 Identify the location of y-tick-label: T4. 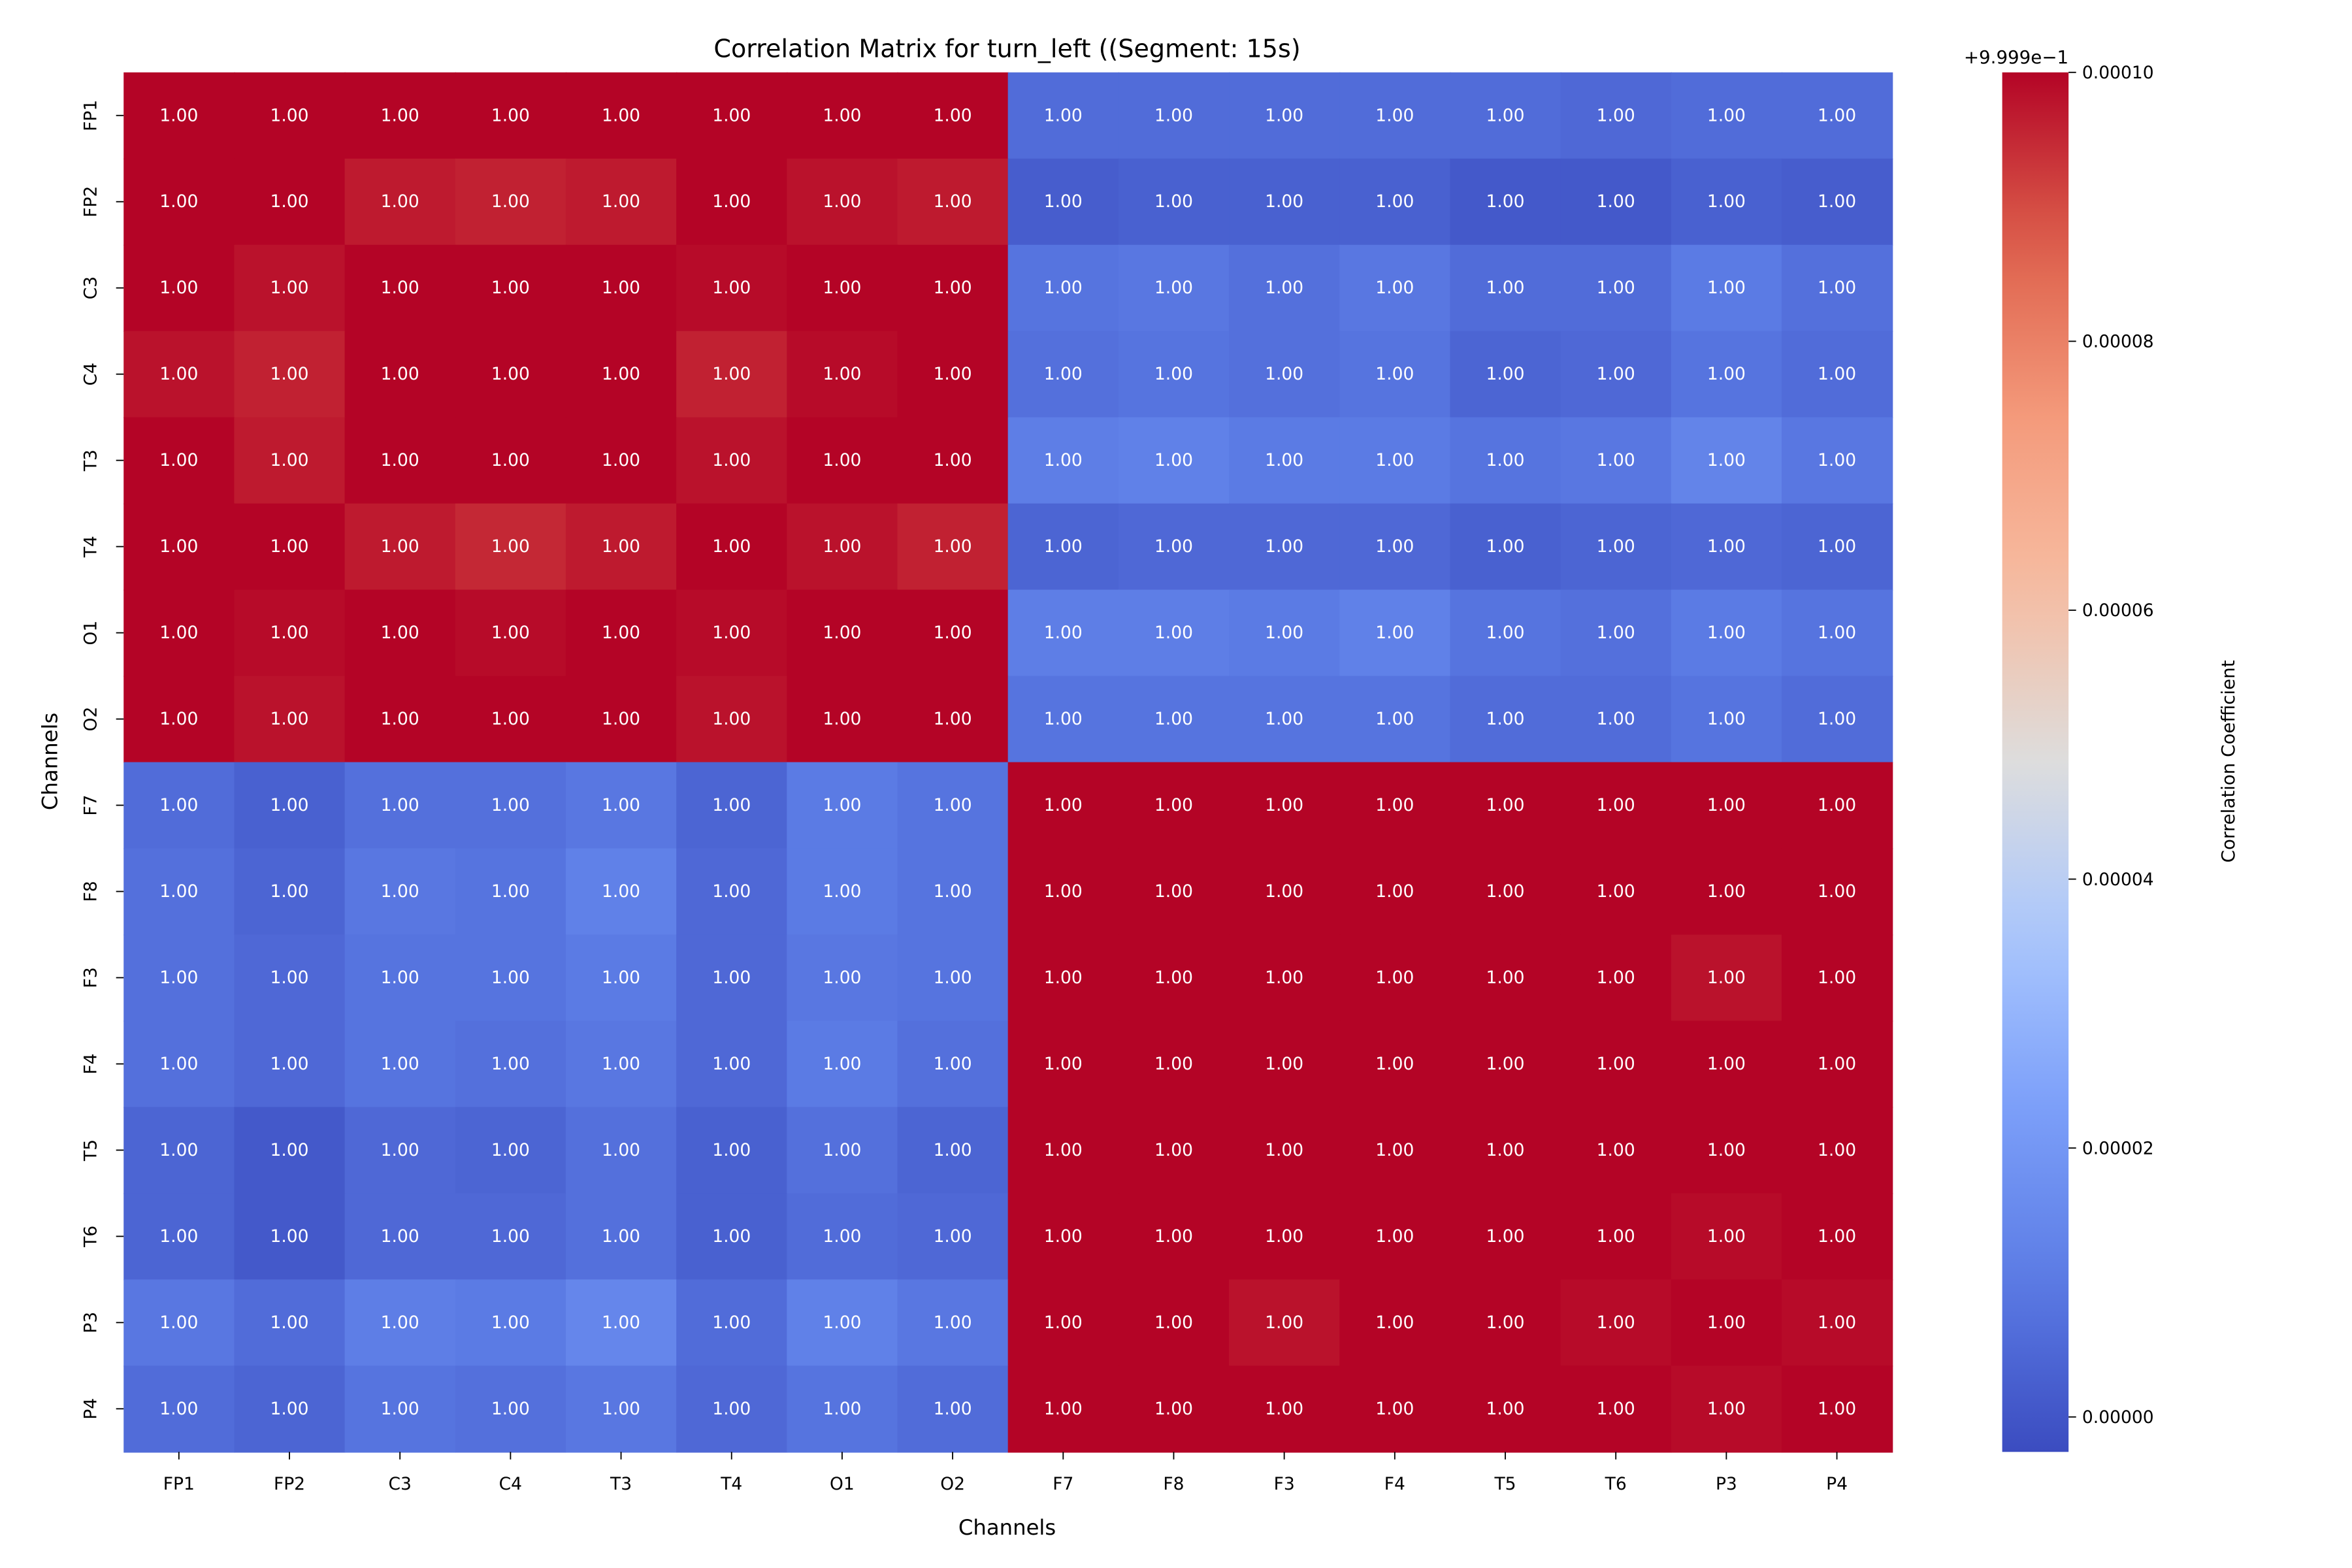
(91, 547).